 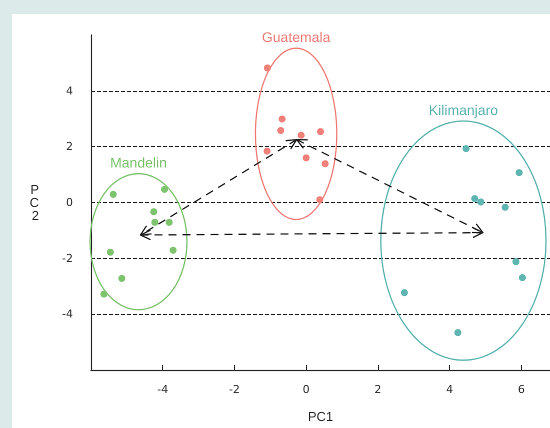 What do you see at coordinates (138, 162) in the screenshot?
I see `series-label: Mandelin` at bounding box center [138, 162].